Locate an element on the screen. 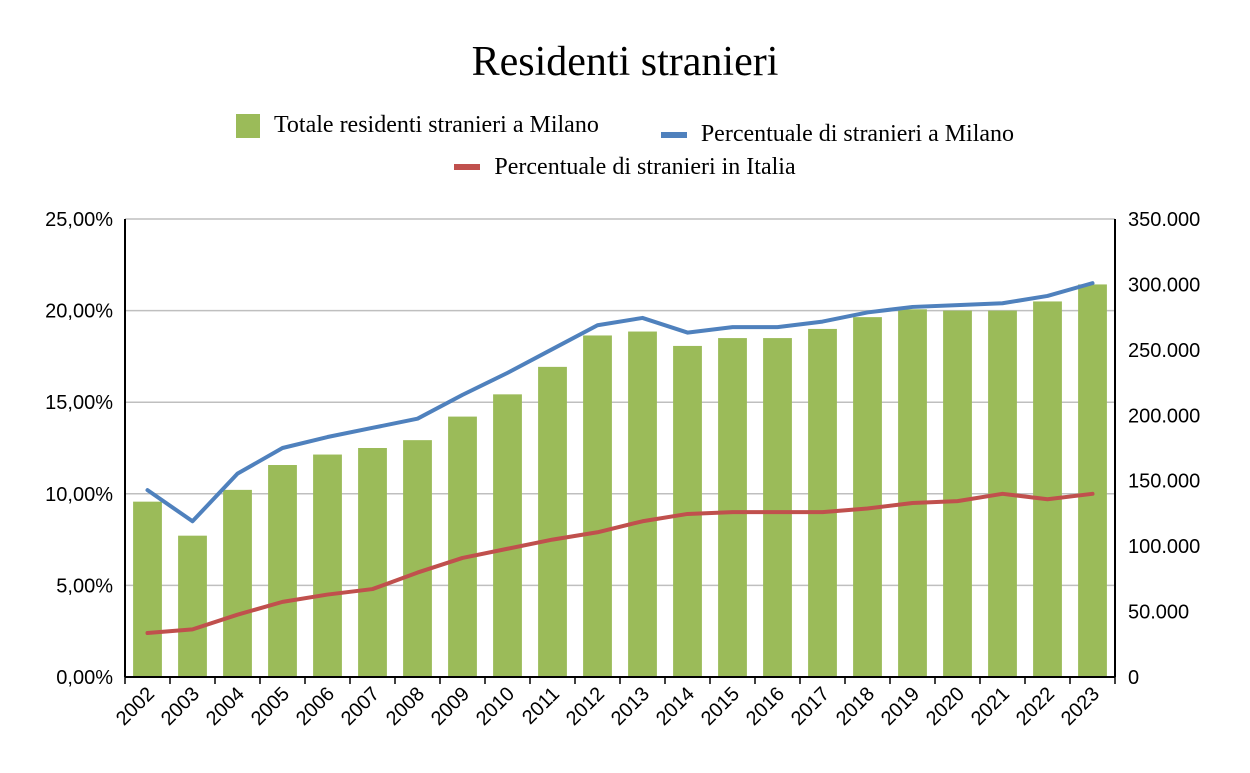 The height and width of the screenshot is (773, 1250). x-tick-label-2016: 2016 is located at coordinates (765, 706).